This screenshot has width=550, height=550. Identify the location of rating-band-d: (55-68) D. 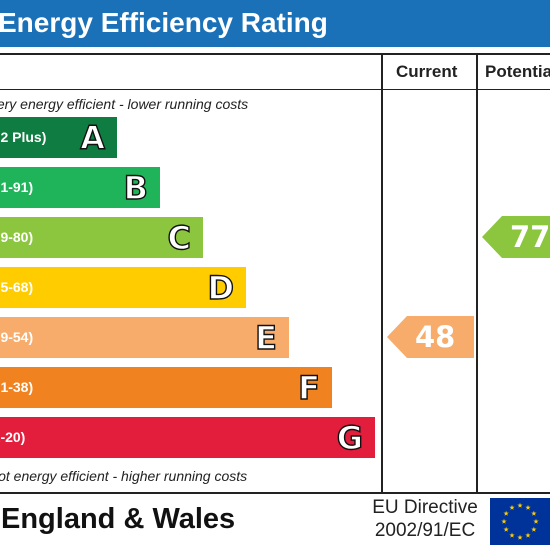
(123, 287).